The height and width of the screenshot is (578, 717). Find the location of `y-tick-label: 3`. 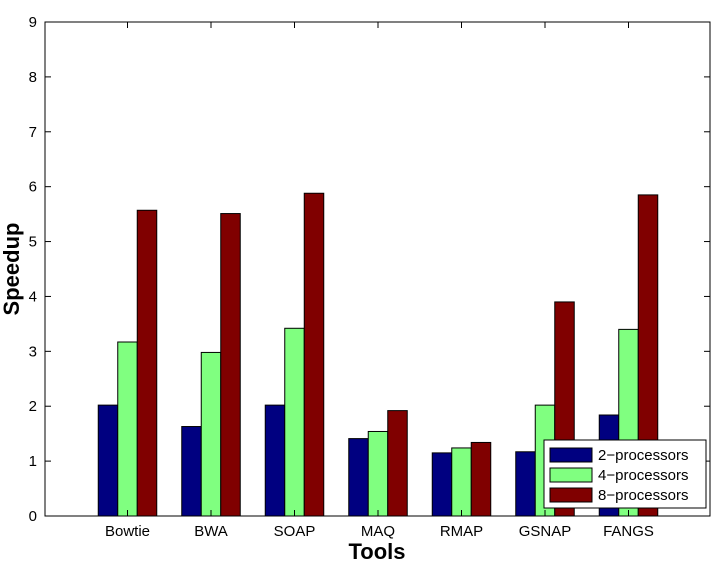

y-tick-label: 3 is located at coordinates (33, 351).